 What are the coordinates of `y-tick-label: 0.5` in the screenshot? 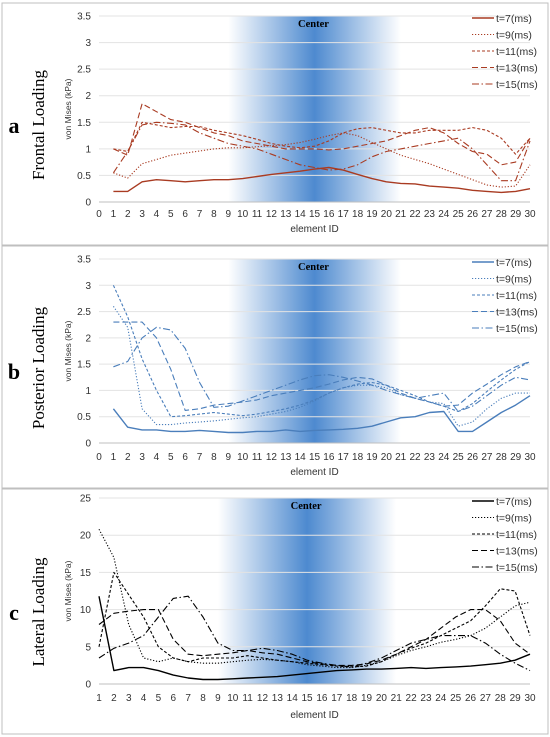 It's located at (84, 417).